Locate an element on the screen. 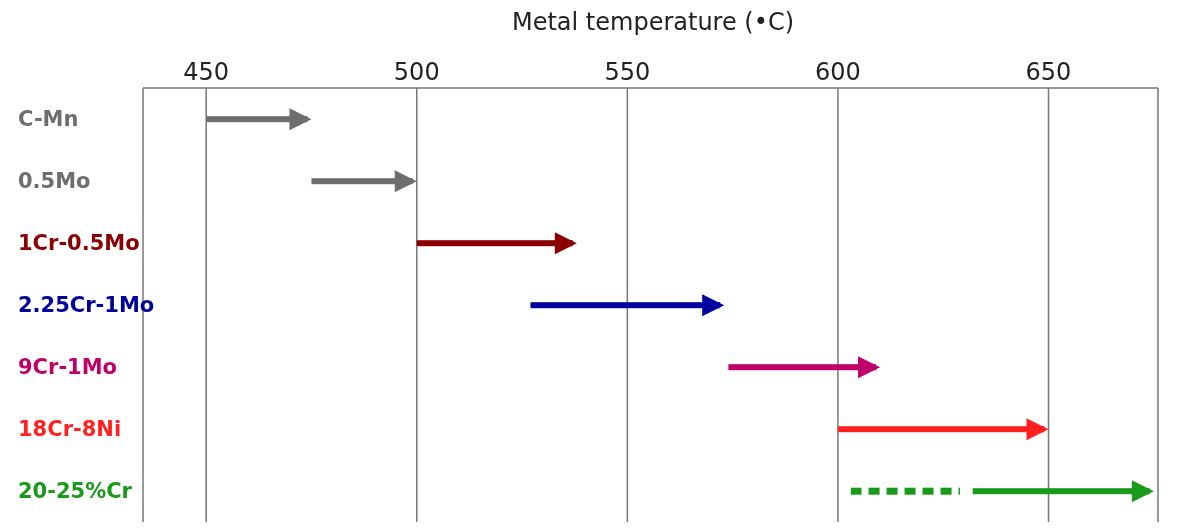  x-tick-label: 550 is located at coordinates (627, 72).